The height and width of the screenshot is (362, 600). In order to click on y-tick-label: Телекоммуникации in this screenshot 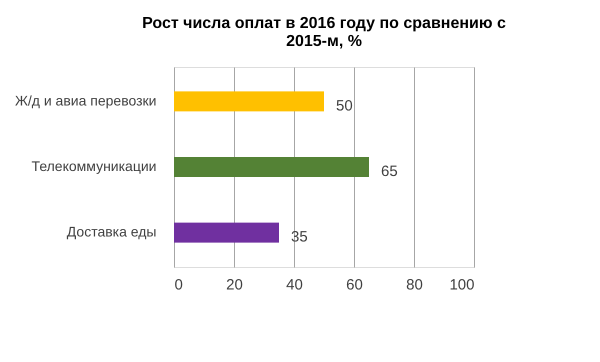, I will do `click(94, 166)`.